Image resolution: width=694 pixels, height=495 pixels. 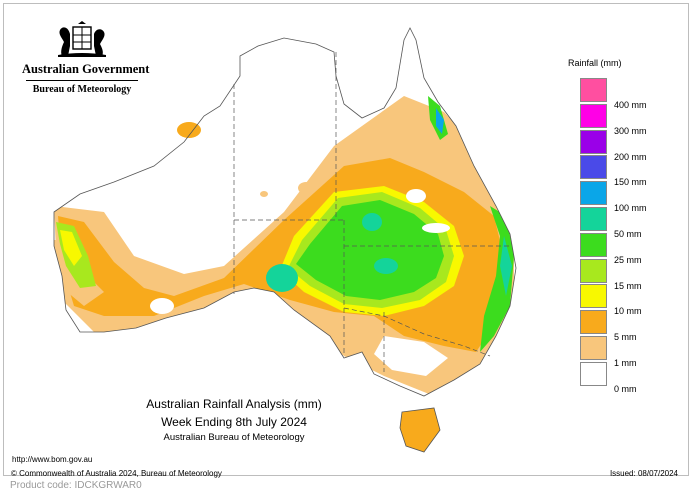 What do you see at coordinates (234, 422) in the screenshot?
I see `map-period: Week Ending 8th July 2024` at bounding box center [234, 422].